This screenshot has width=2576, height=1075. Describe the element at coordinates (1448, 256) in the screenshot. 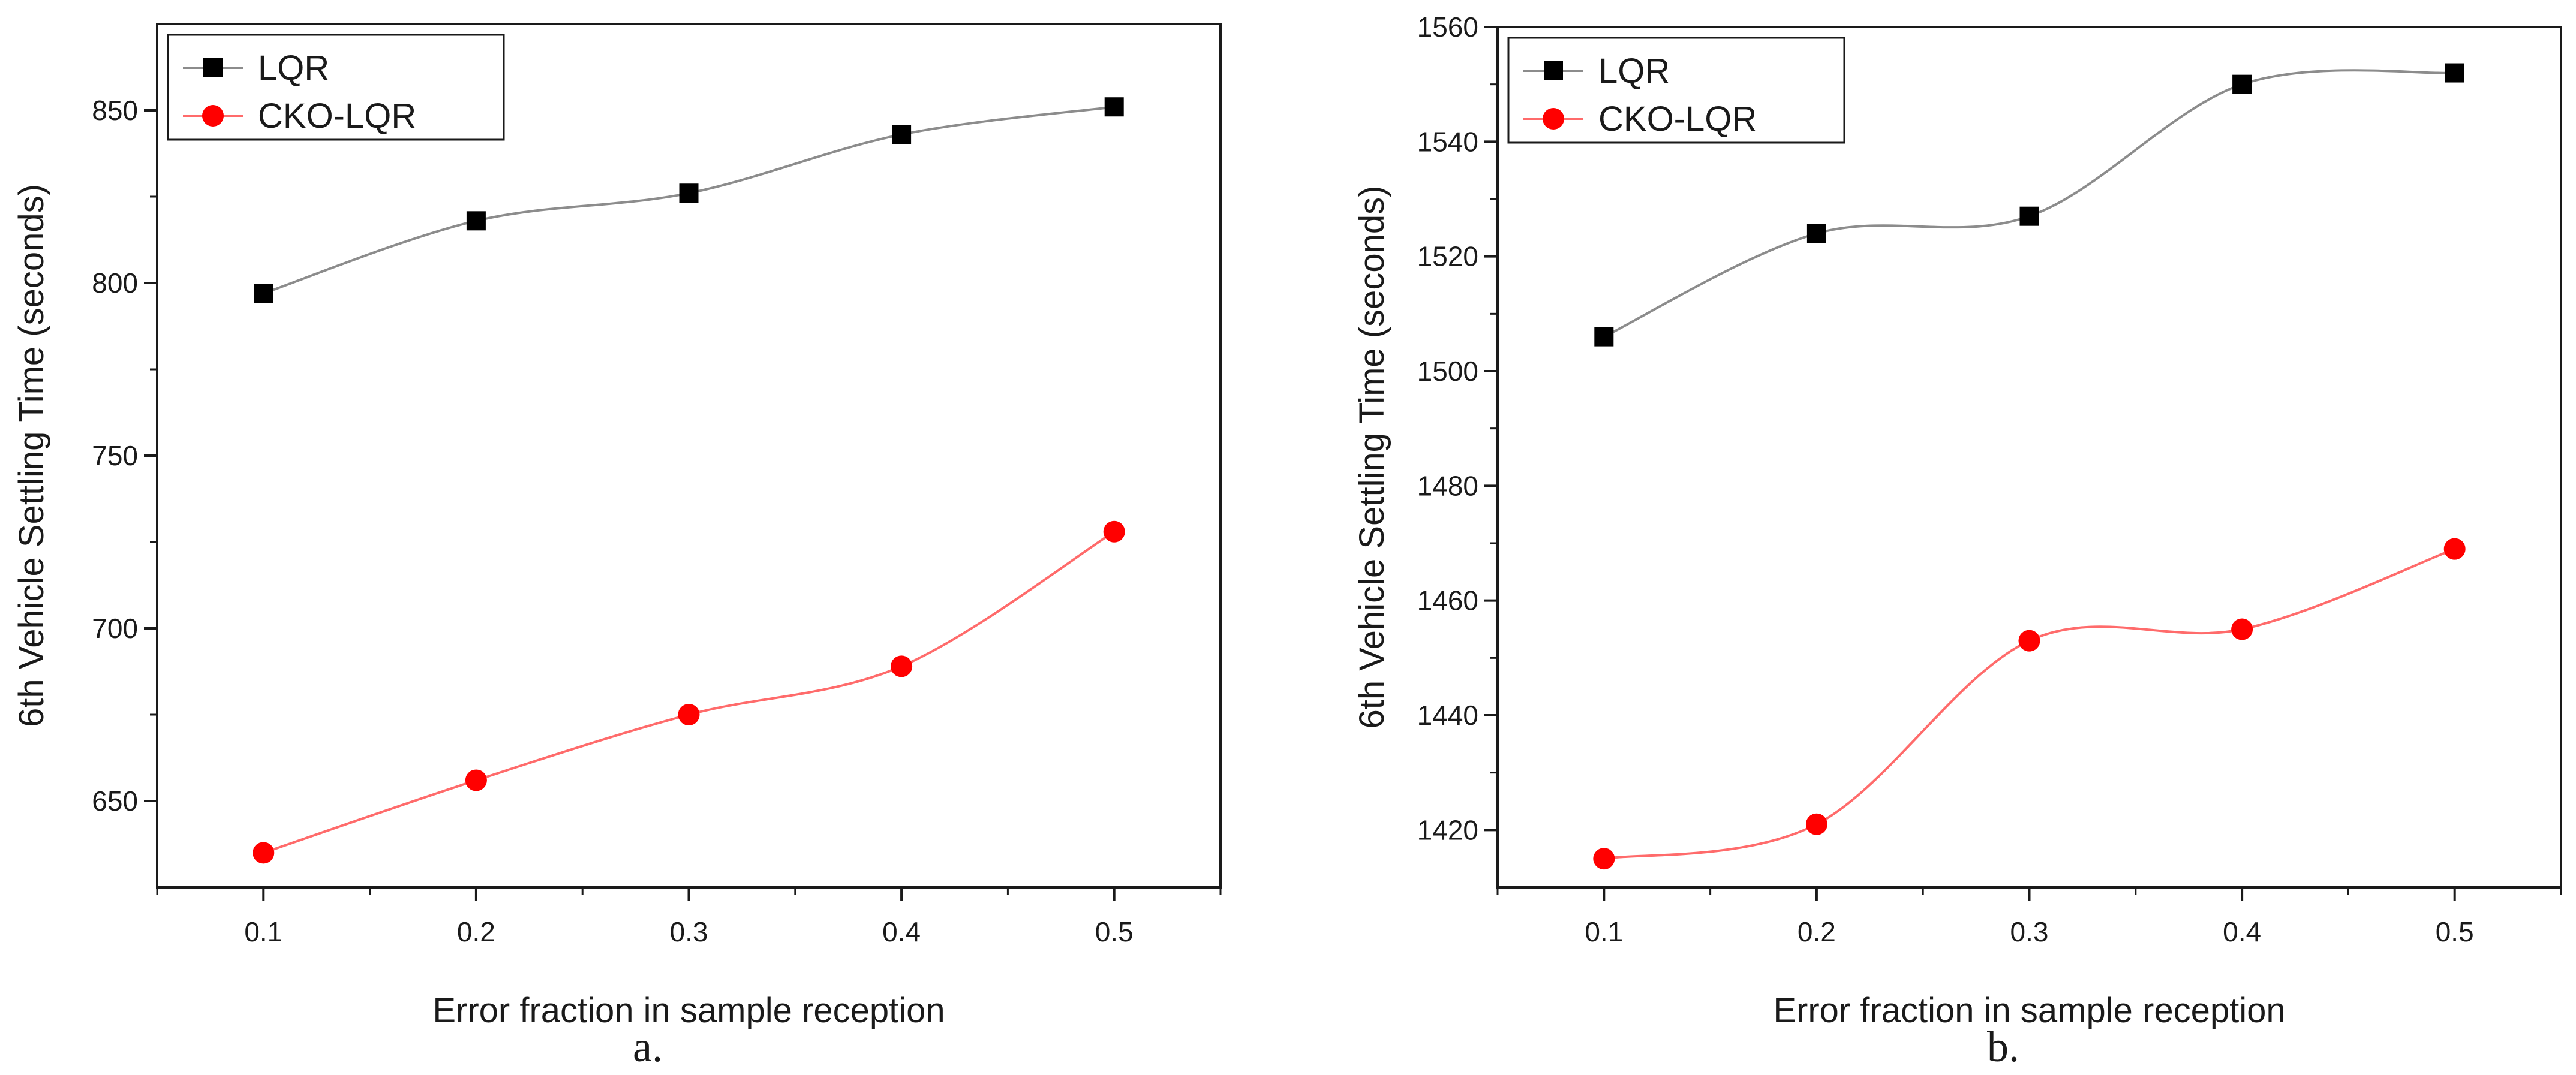

I see `y-tick-label: 1520` at that location.